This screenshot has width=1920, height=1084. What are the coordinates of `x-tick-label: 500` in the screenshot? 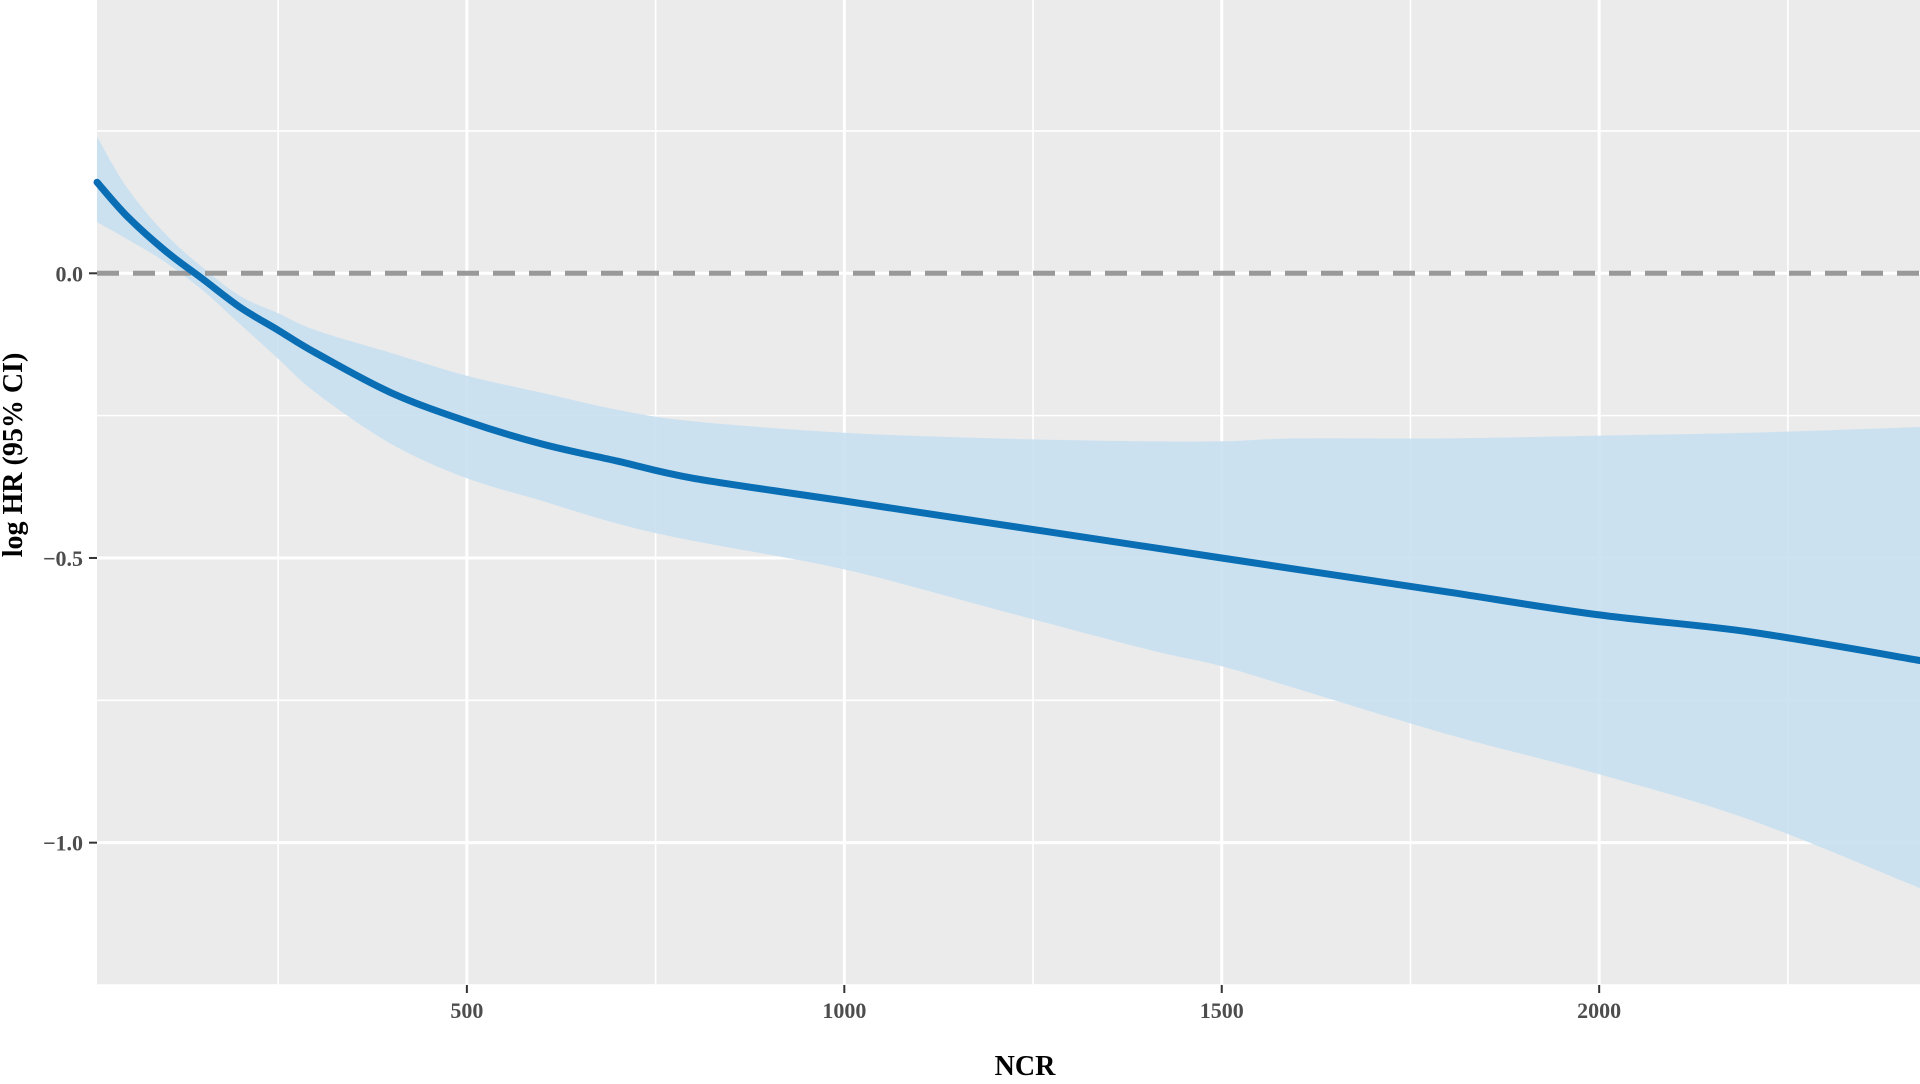 It's located at (466, 1010).